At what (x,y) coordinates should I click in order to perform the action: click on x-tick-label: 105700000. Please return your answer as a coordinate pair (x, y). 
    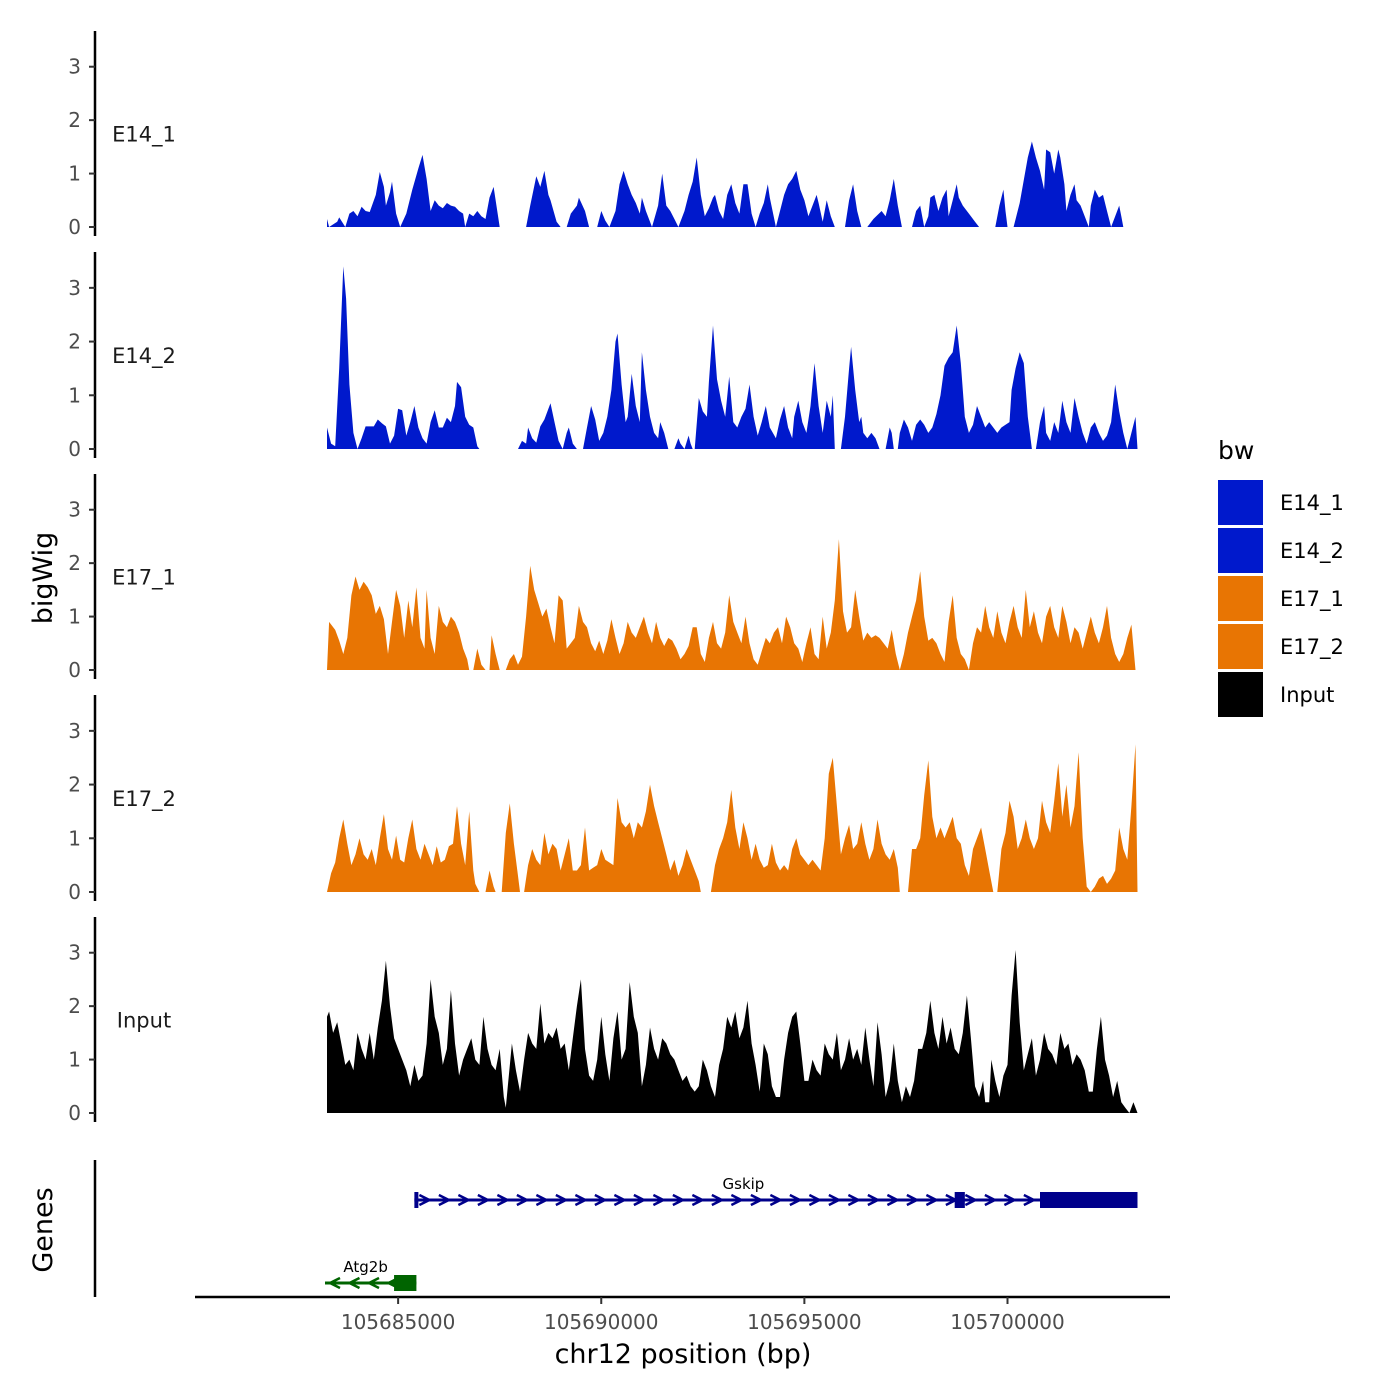
    Looking at the image, I should click on (1007, 1322).